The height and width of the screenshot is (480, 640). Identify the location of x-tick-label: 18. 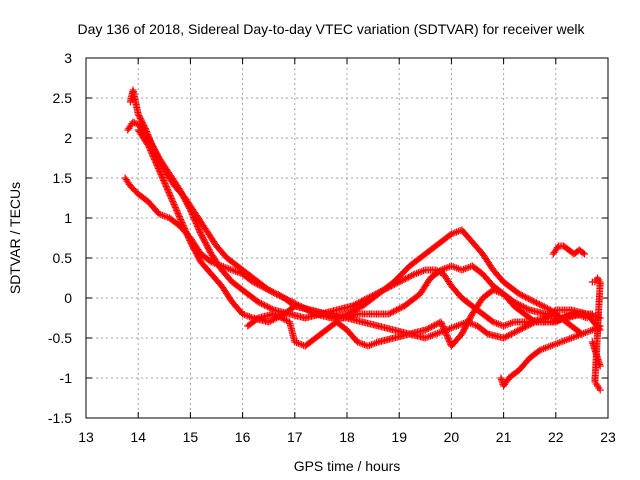
(347, 437).